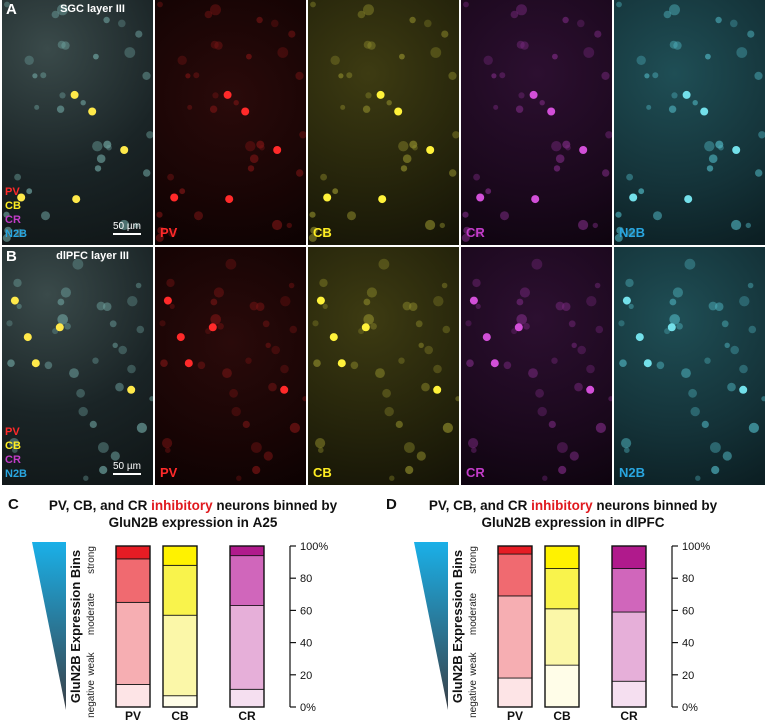 The width and height of the screenshot is (767, 724). What do you see at coordinates (383, 122) in the screenshot?
I see `micrograph-a-cb: CB` at bounding box center [383, 122].